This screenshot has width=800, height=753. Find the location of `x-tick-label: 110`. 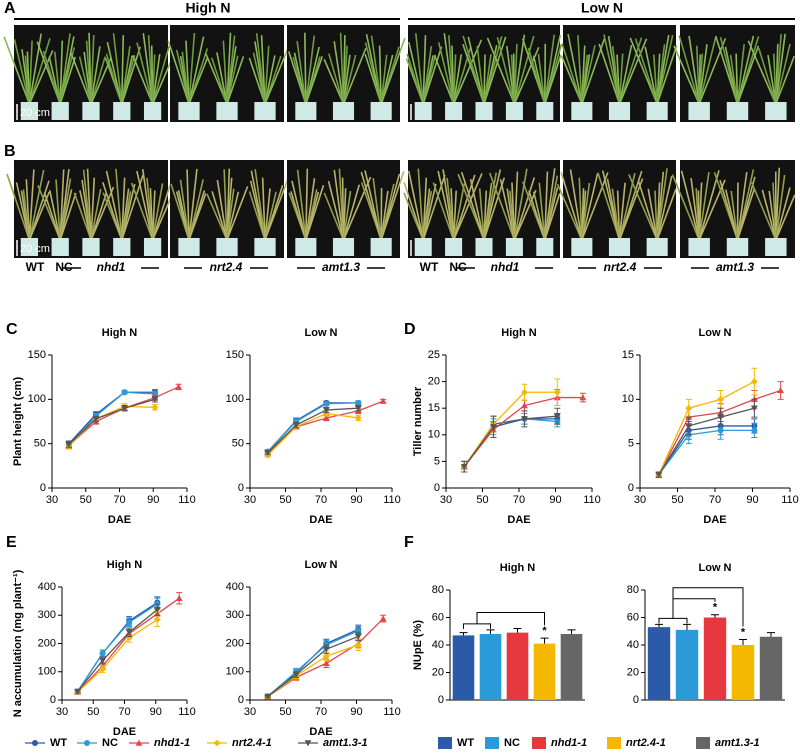

x-tick-label: 110 is located at coordinates (187, 500).